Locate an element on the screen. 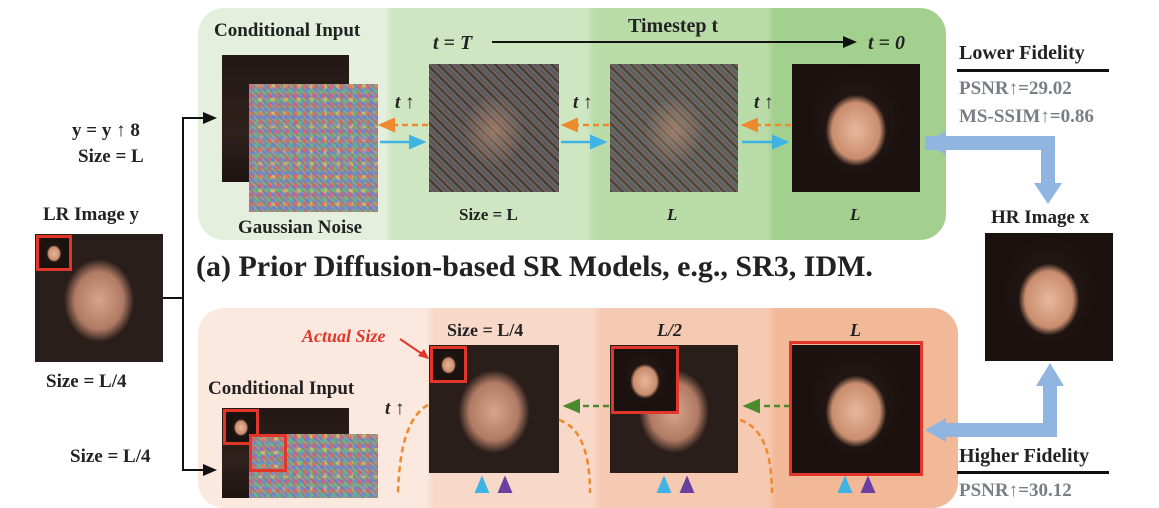 This screenshot has height=508, width=1159. lr-thumbnail-box is located at coordinates (54, 253).